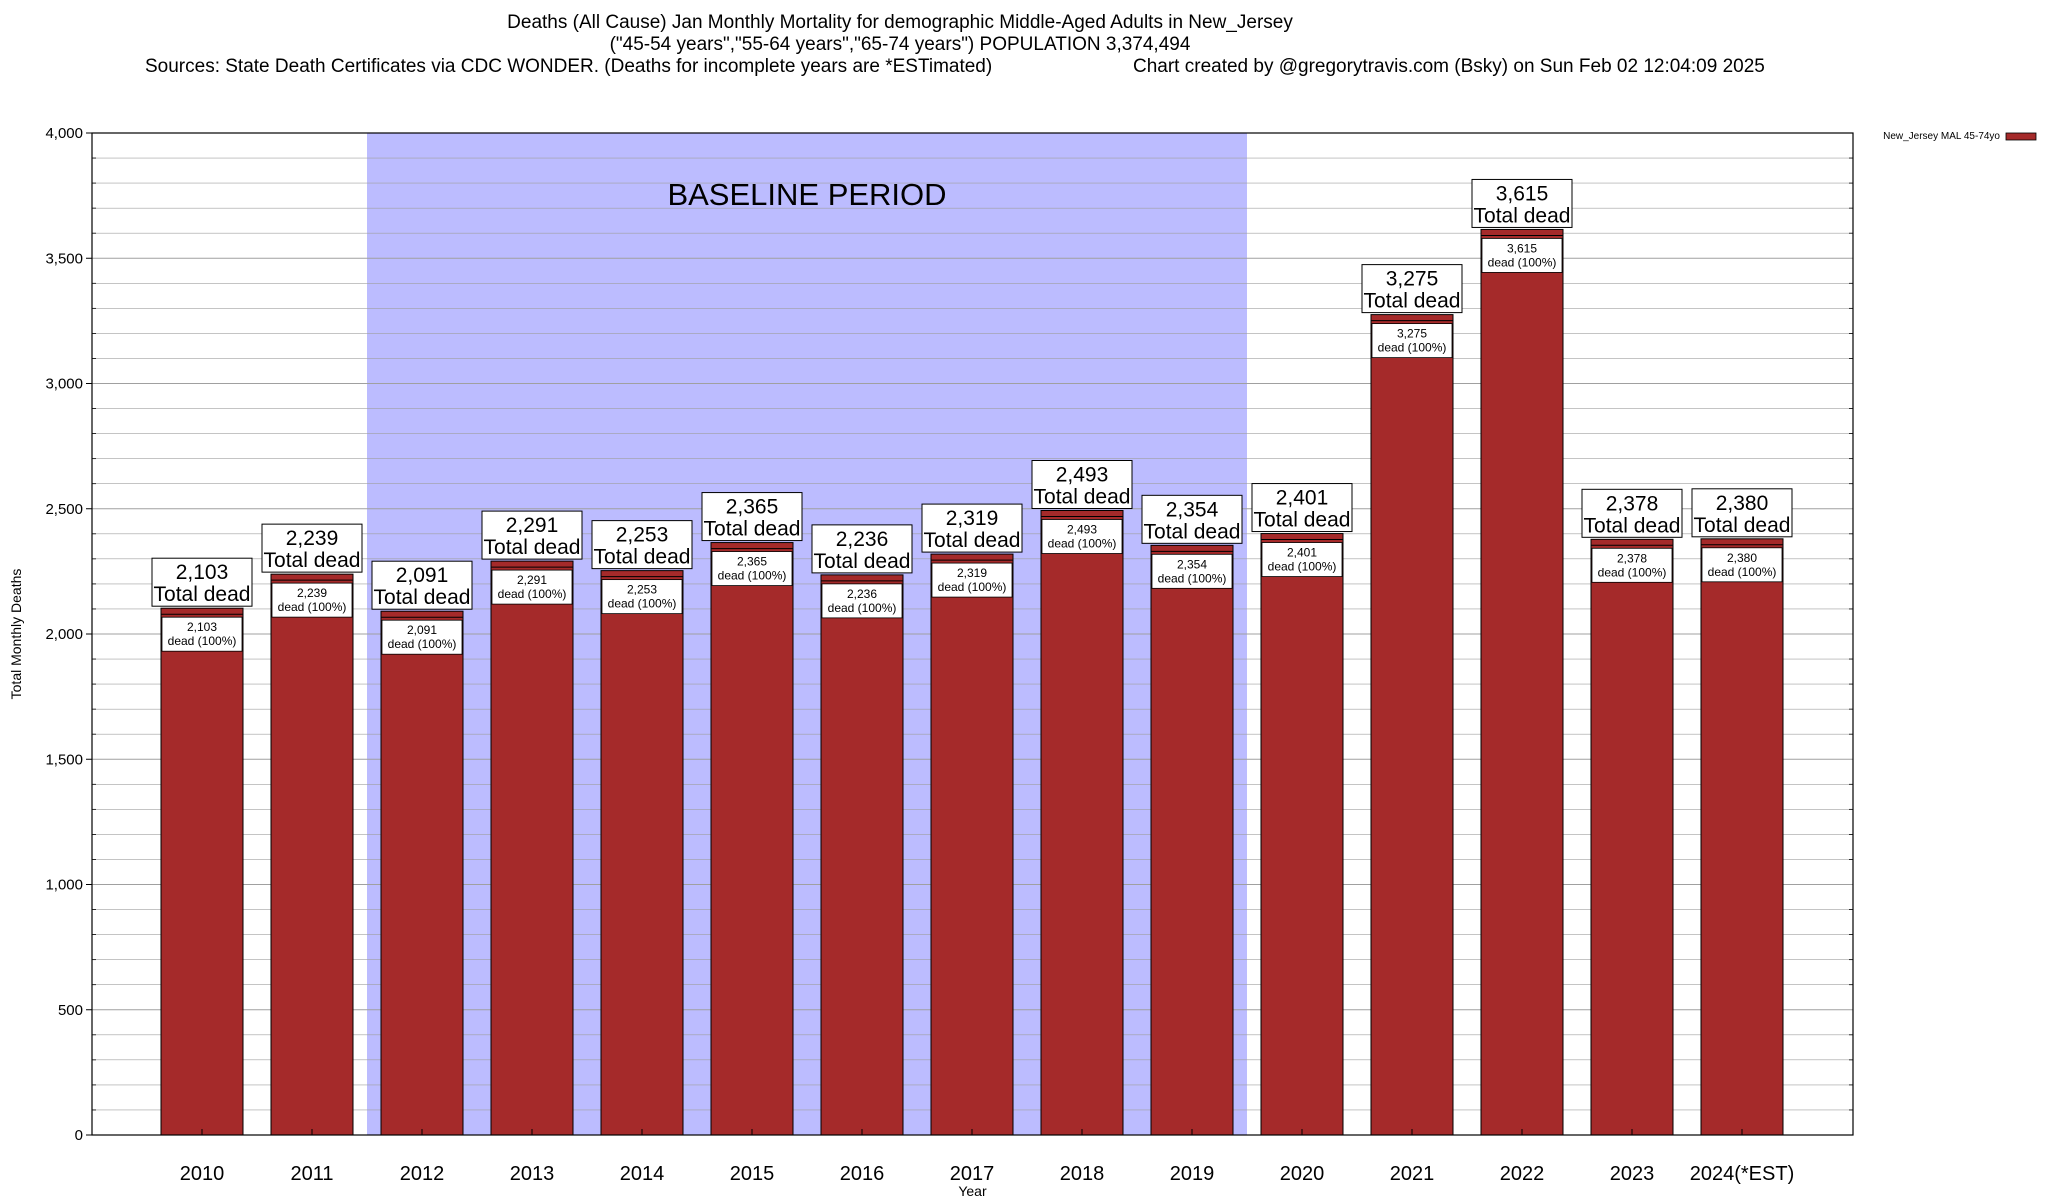 This screenshot has height=1200, width=2048. Describe the element at coordinates (972, 1191) in the screenshot. I see `x-axis-label: Year` at that location.